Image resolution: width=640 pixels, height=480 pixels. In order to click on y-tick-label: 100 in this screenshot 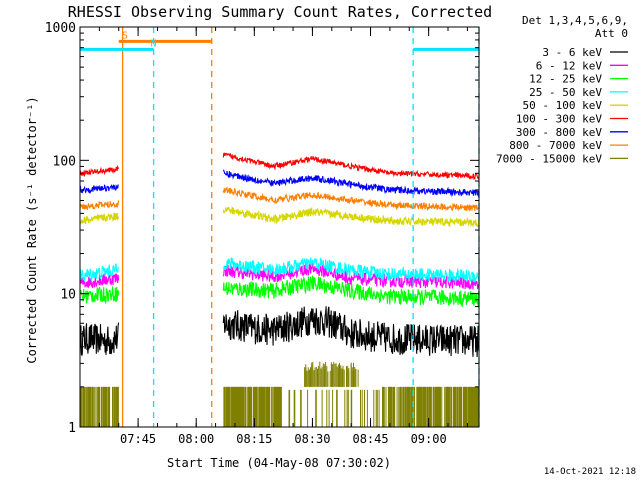, I will do `click(64, 161)`.